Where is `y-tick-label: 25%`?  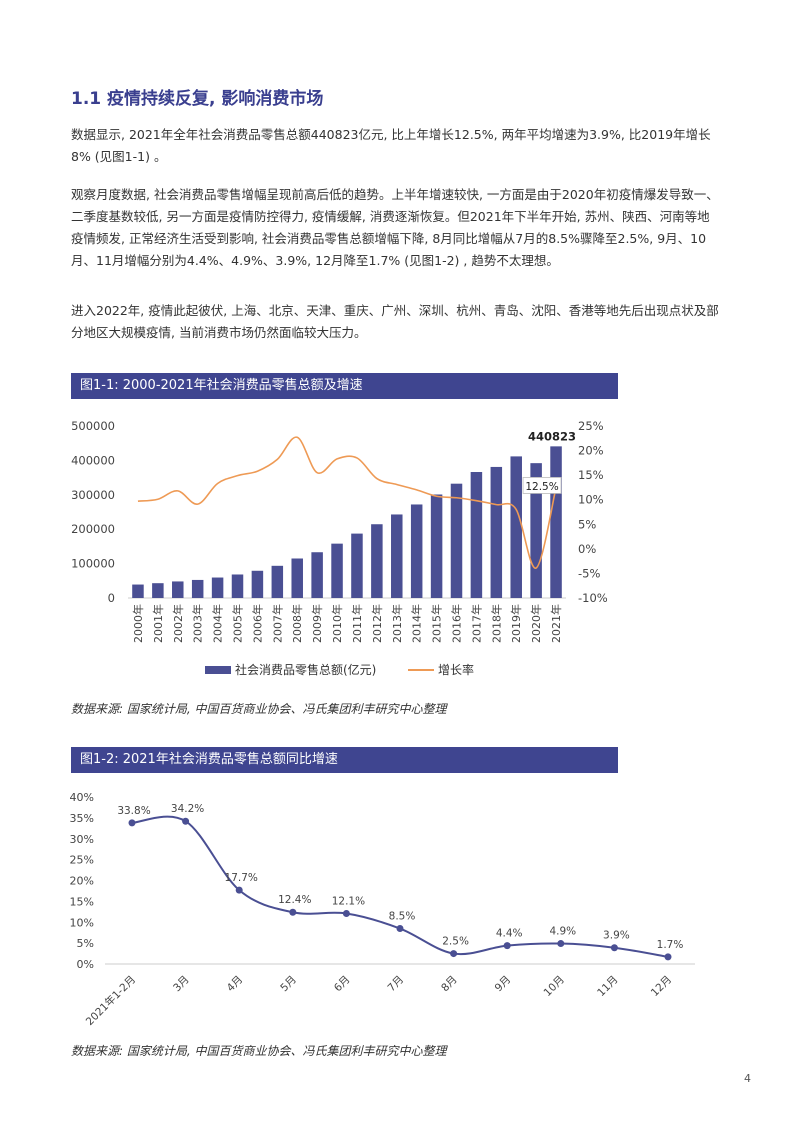
y-tick-label: 25% is located at coordinates (82, 860).